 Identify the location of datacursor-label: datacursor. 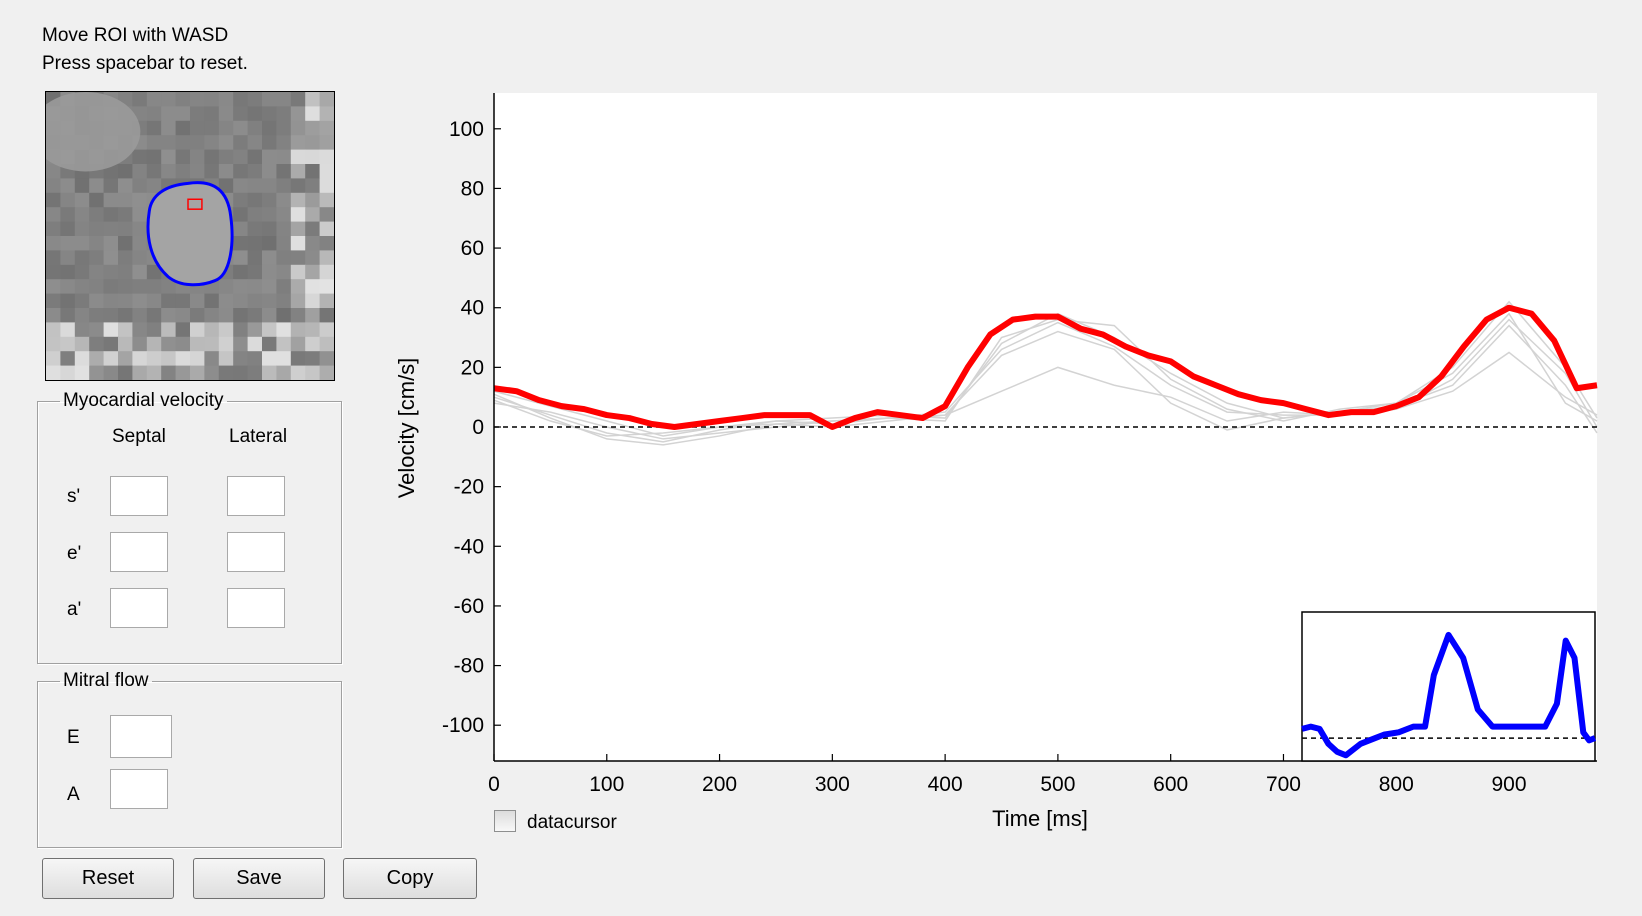
(572, 822).